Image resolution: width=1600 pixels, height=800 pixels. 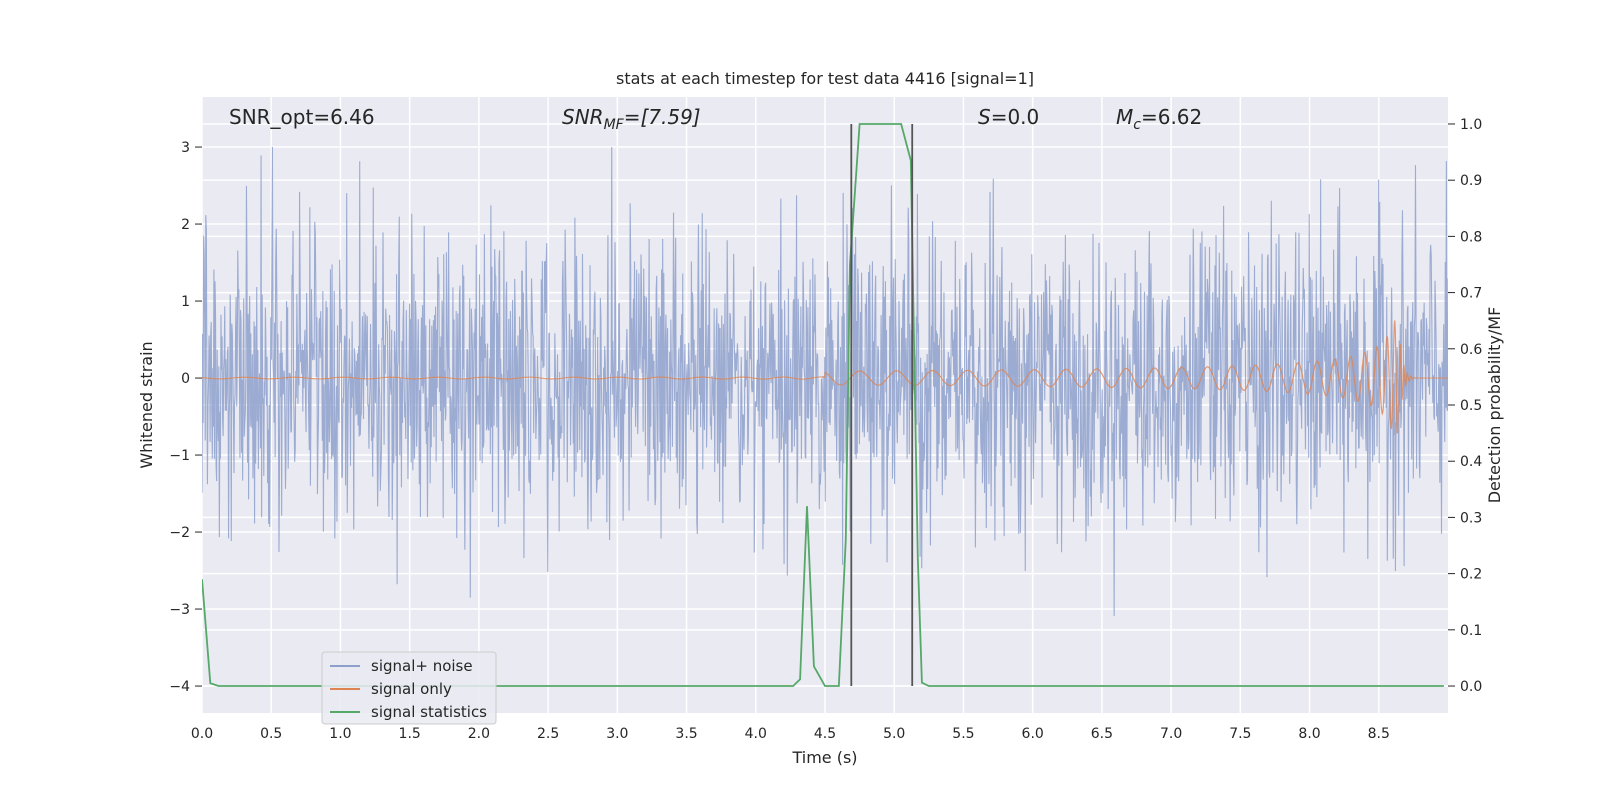 What do you see at coordinates (1240, 734) in the screenshot?
I see `x-tick-label: 7.5` at bounding box center [1240, 734].